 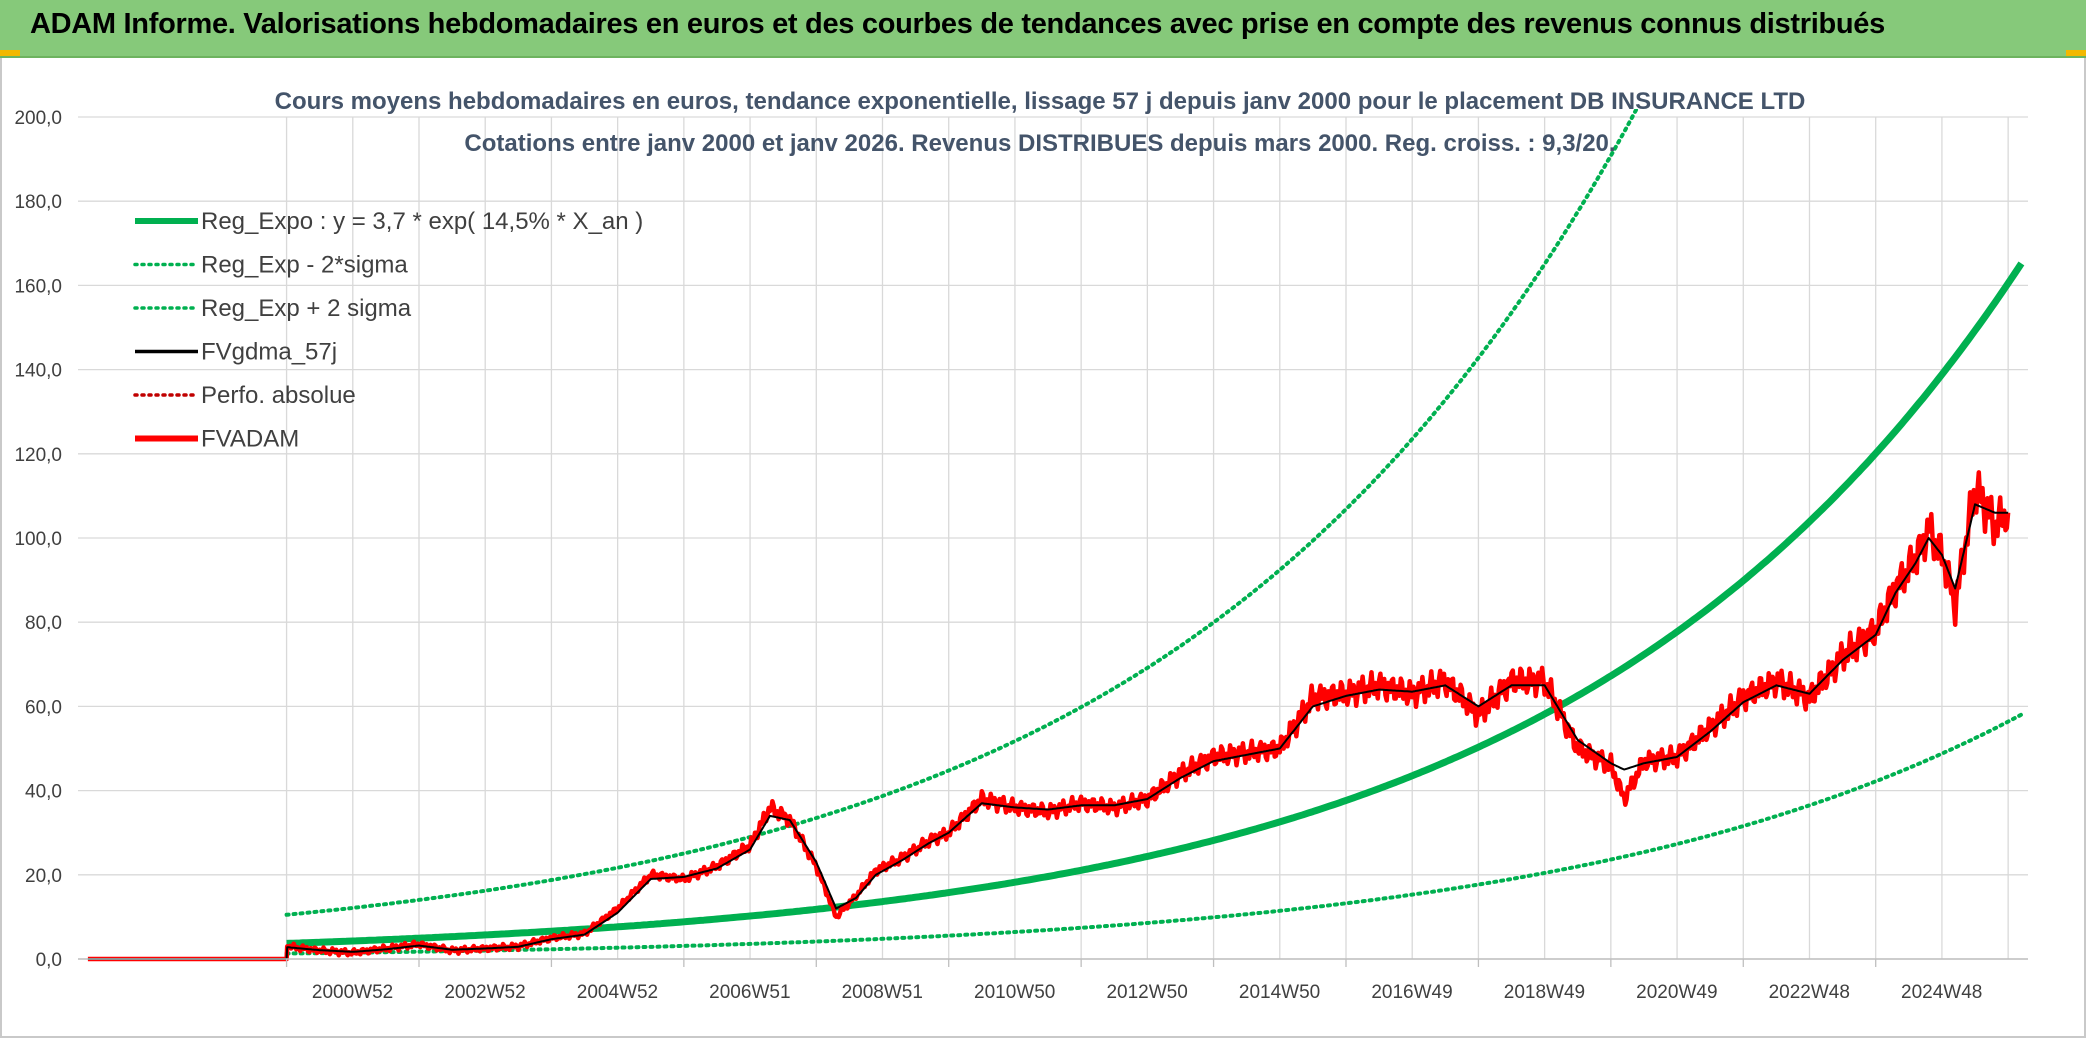 What do you see at coordinates (1146, 992) in the screenshot?
I see `x-tick-label: 2012W50` at bounding box center [1146, 992].